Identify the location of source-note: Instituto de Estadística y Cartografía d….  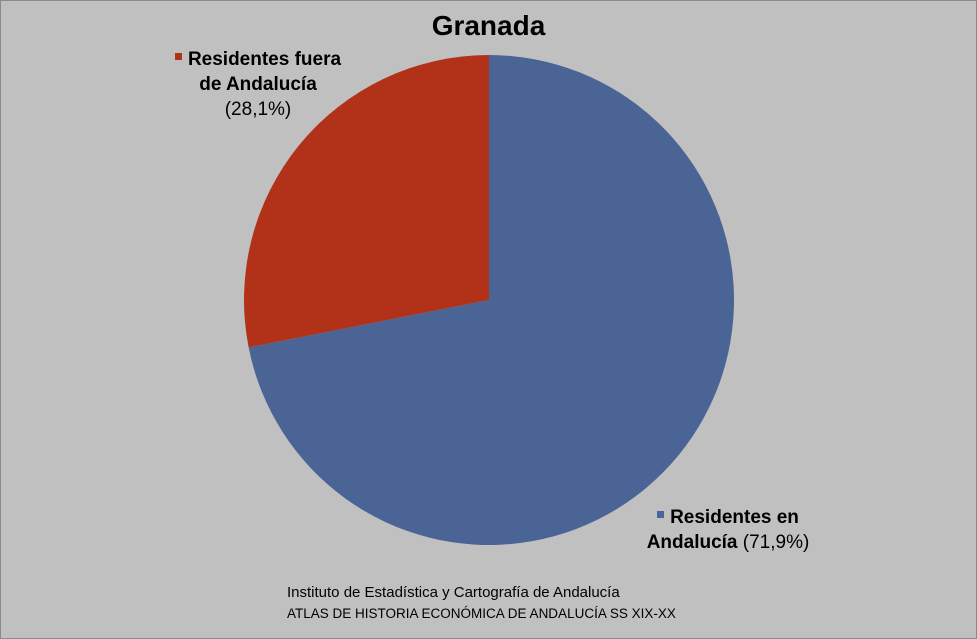
(481, 603).